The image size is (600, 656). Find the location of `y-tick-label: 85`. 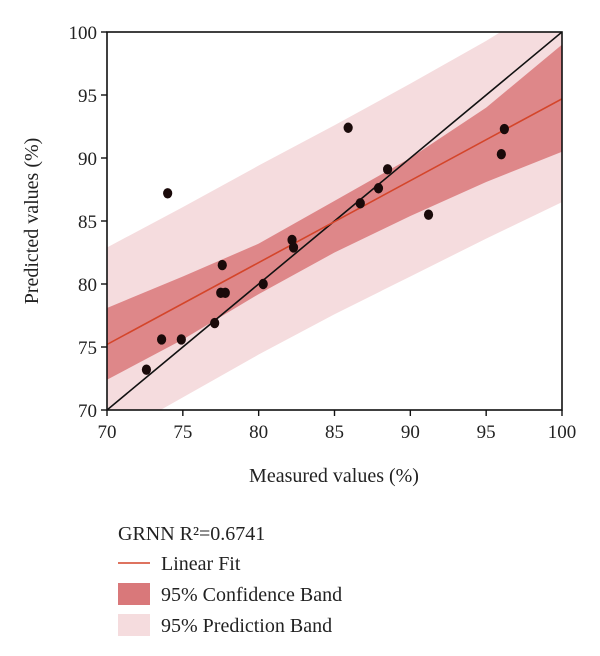

y-tick-label: 85 is located at coordinates (87, 222).